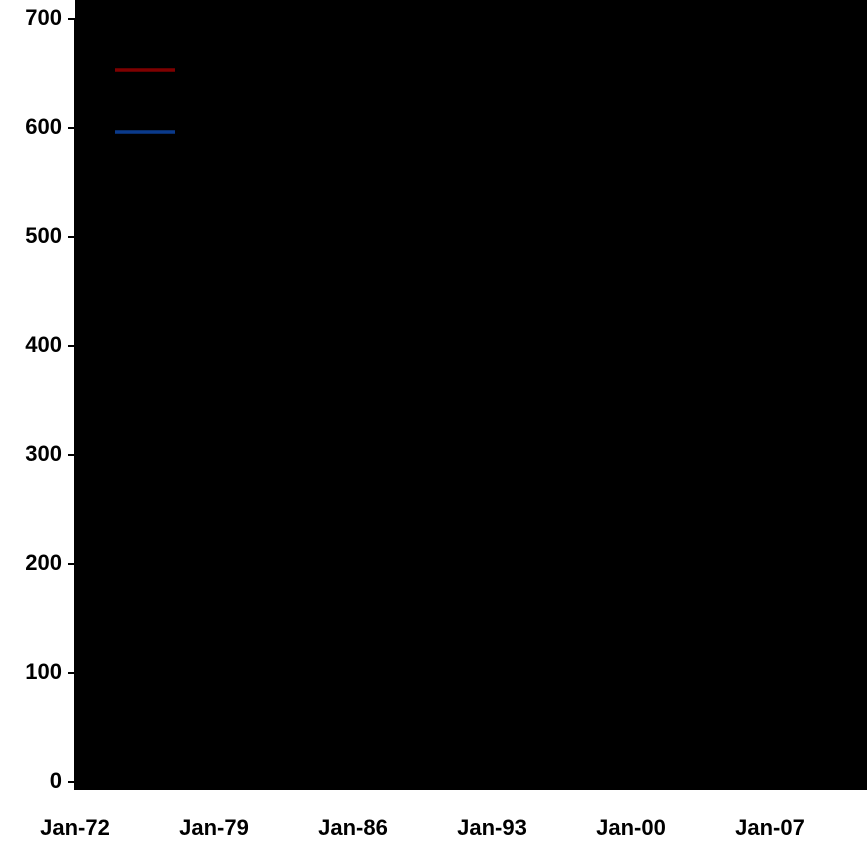  Describe the element at coordinates (43, 17) in the screenshot. I see `y-tick-label: 700` at that location.